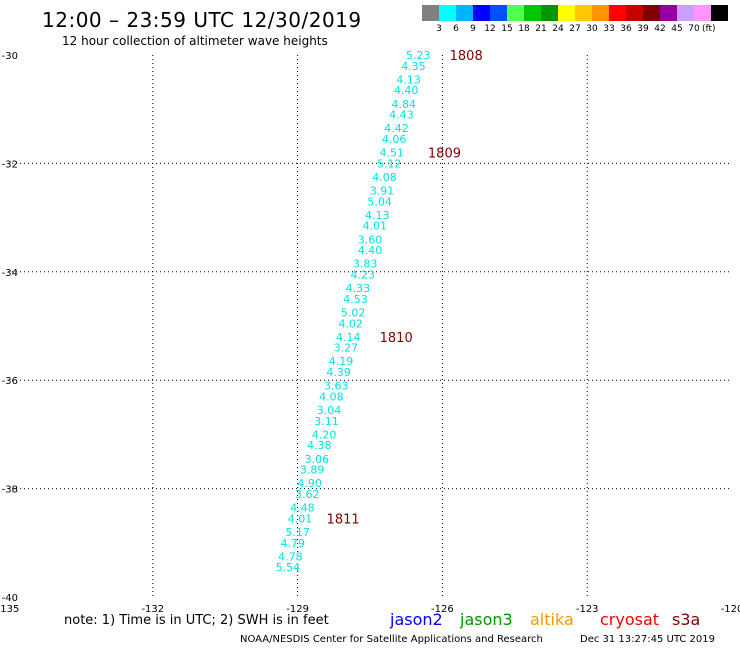 The height and width of the screenshot is (650, 740). What do you see at coordinates (647, 639) in the screenshot?
I see `footer-timestamp: Dec 31 13:27:45 UTC 2019` at bounding box center [647, 639].